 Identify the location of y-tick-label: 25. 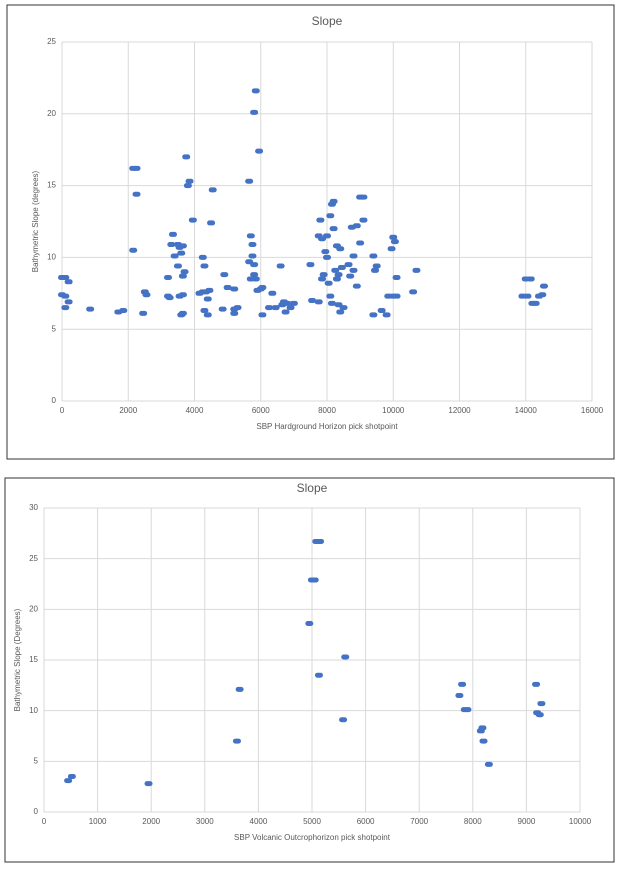
(33, 558).